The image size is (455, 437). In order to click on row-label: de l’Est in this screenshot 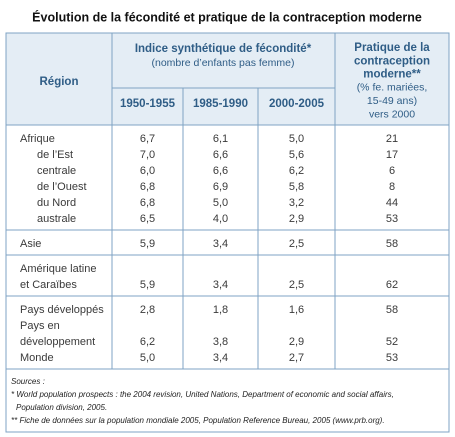, I will do `click(55, 155)`.